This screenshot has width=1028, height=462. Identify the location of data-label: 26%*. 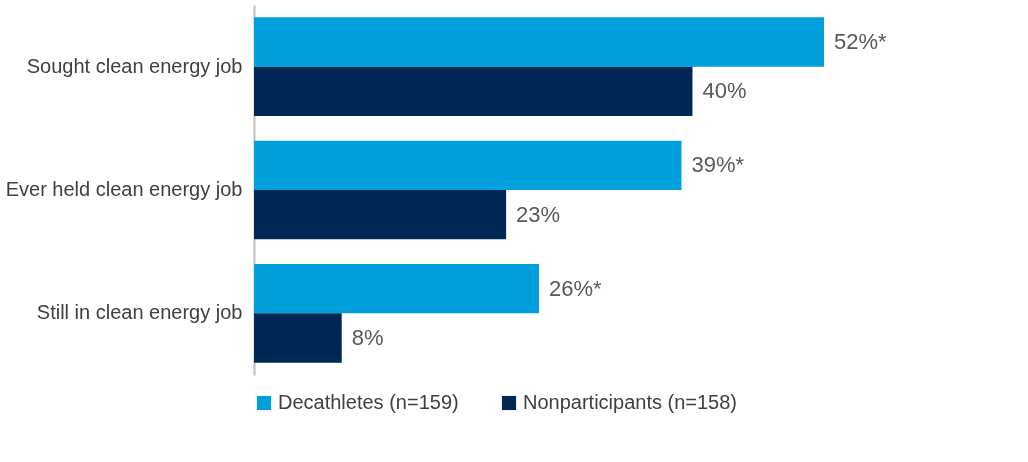
(576, 288).